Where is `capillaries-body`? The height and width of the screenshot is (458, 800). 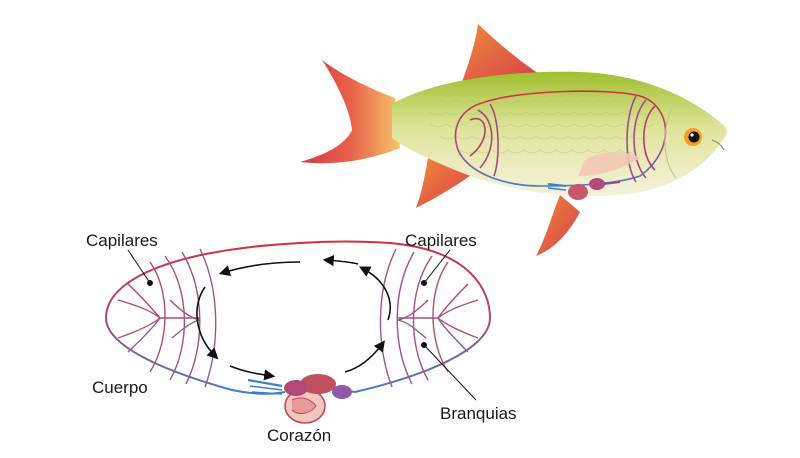
capillaries-body is located at coordinates (167, 318).